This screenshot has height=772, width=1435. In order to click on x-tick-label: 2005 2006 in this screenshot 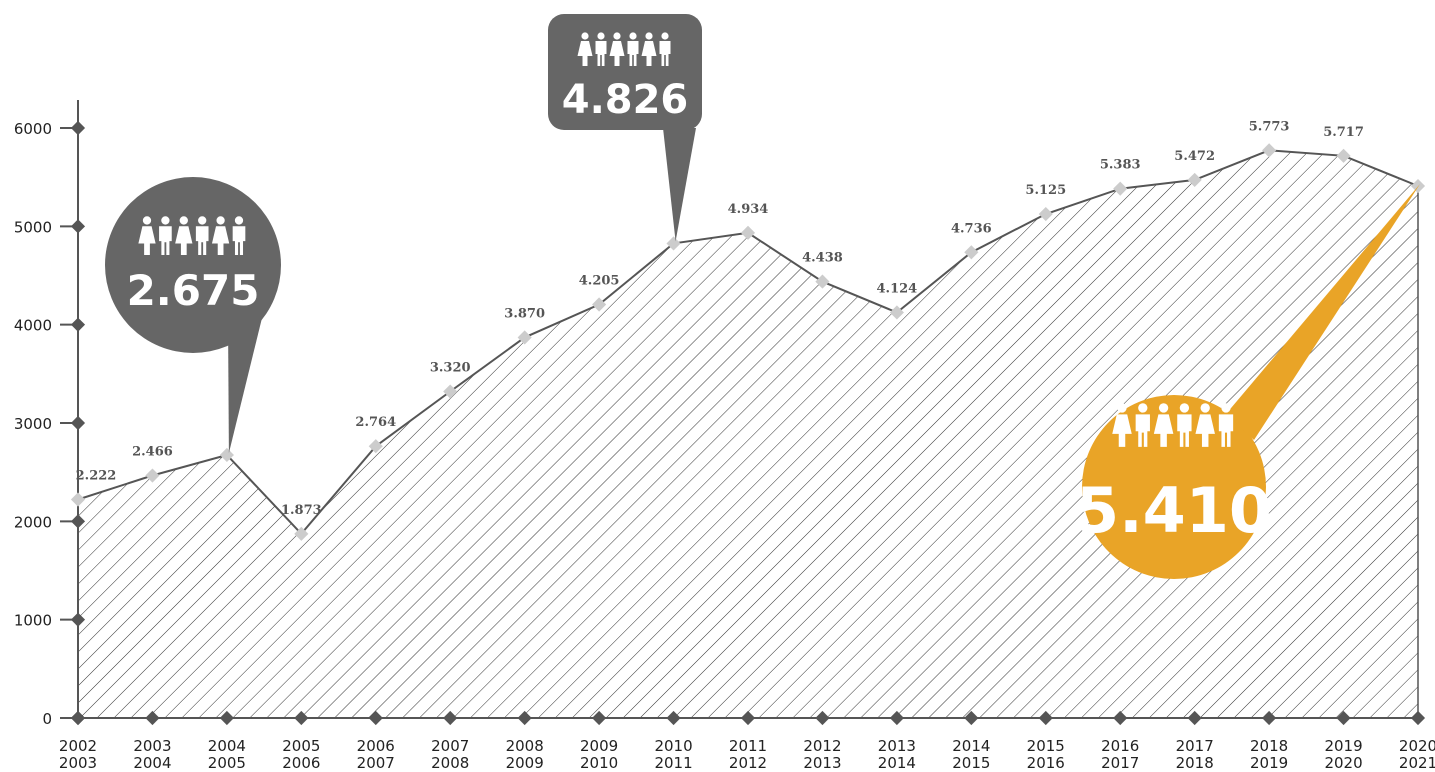, I will do `click(301, 754)`.